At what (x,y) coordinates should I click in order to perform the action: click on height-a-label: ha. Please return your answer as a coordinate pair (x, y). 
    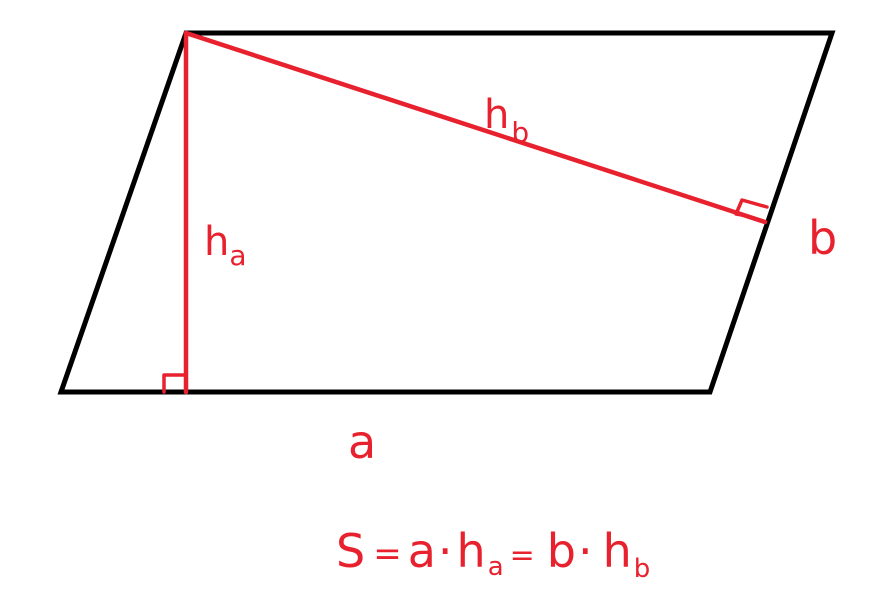
    Looking at the image, I should click on (225, 245).